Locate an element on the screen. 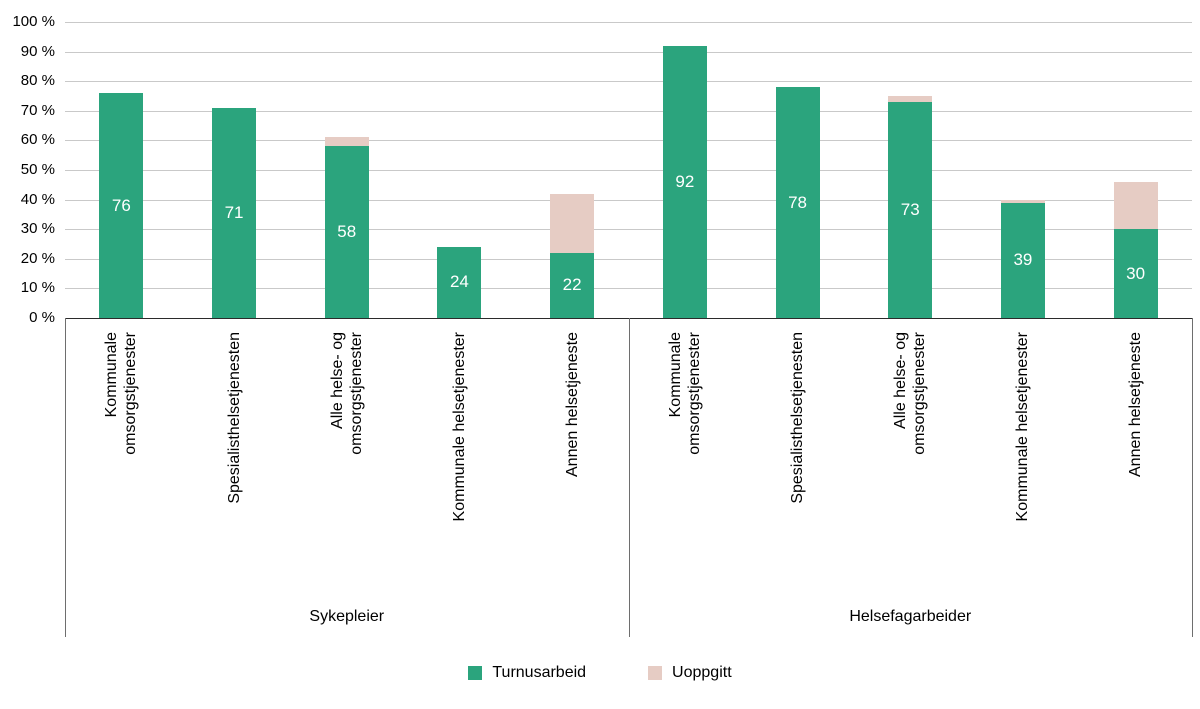  y-axis-tick-label: 40 % is located at coordinates (37, 199).